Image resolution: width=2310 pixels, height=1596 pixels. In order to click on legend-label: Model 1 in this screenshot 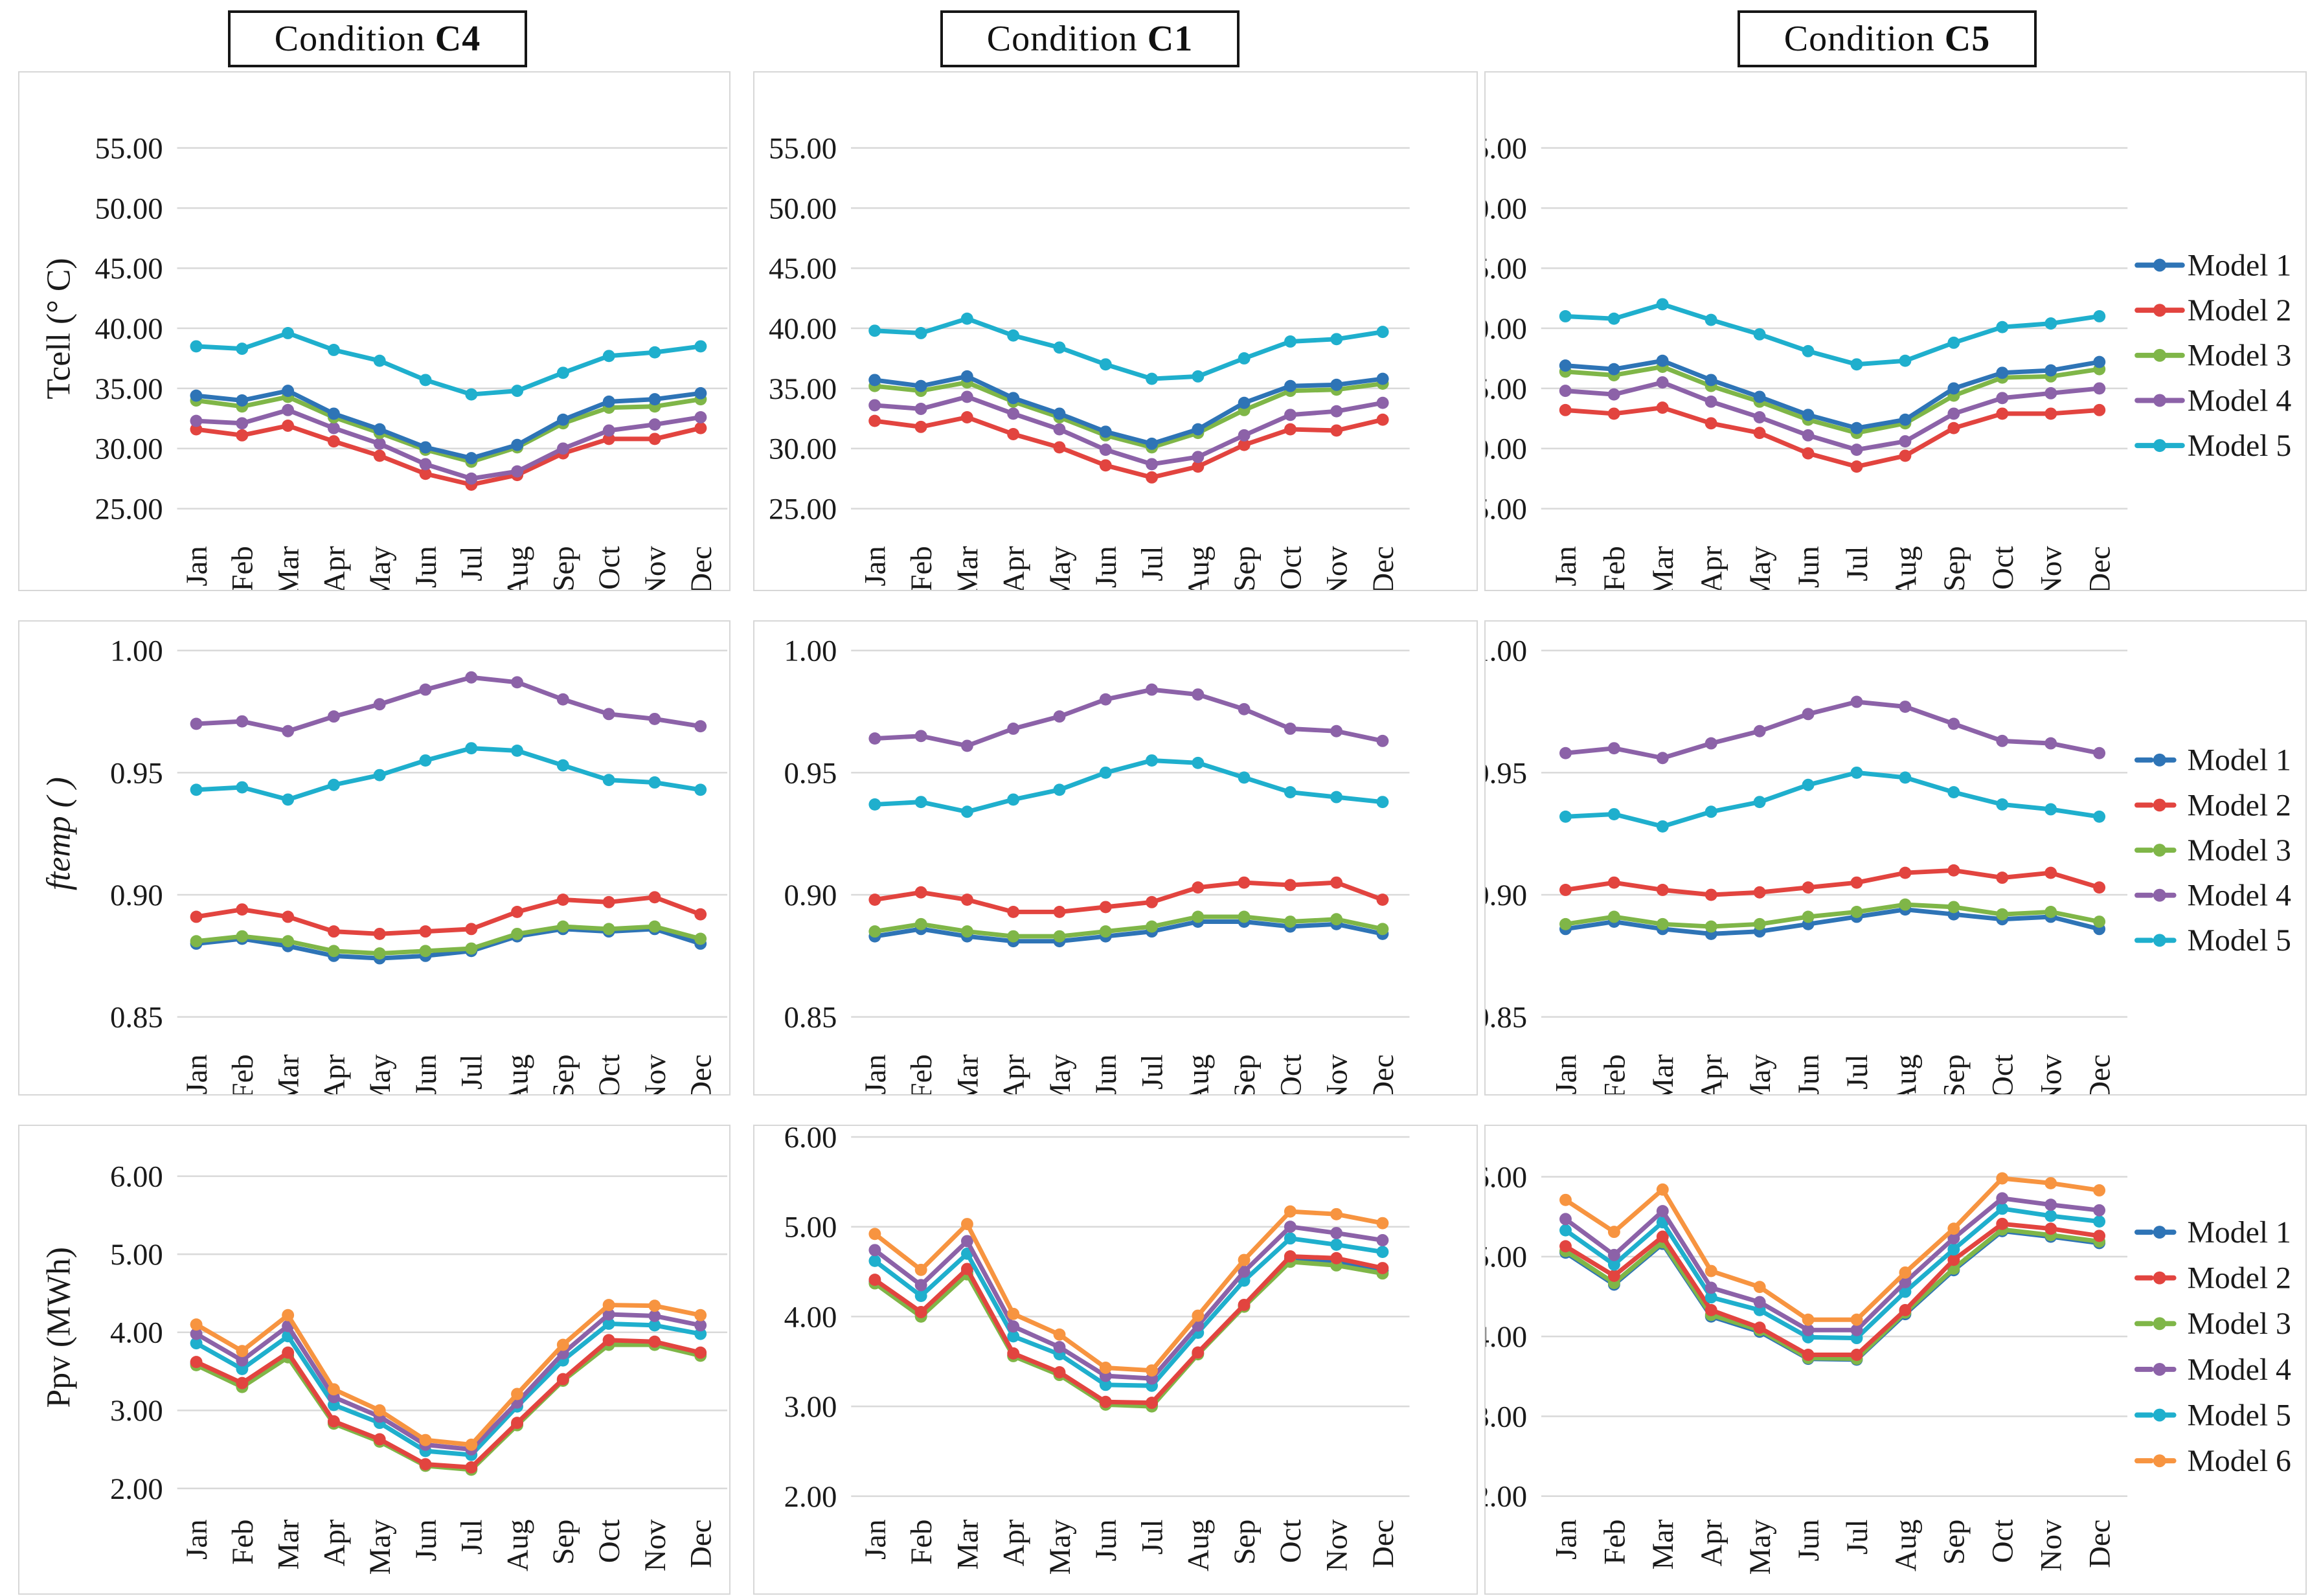, I will do `click(2239, 265)`.